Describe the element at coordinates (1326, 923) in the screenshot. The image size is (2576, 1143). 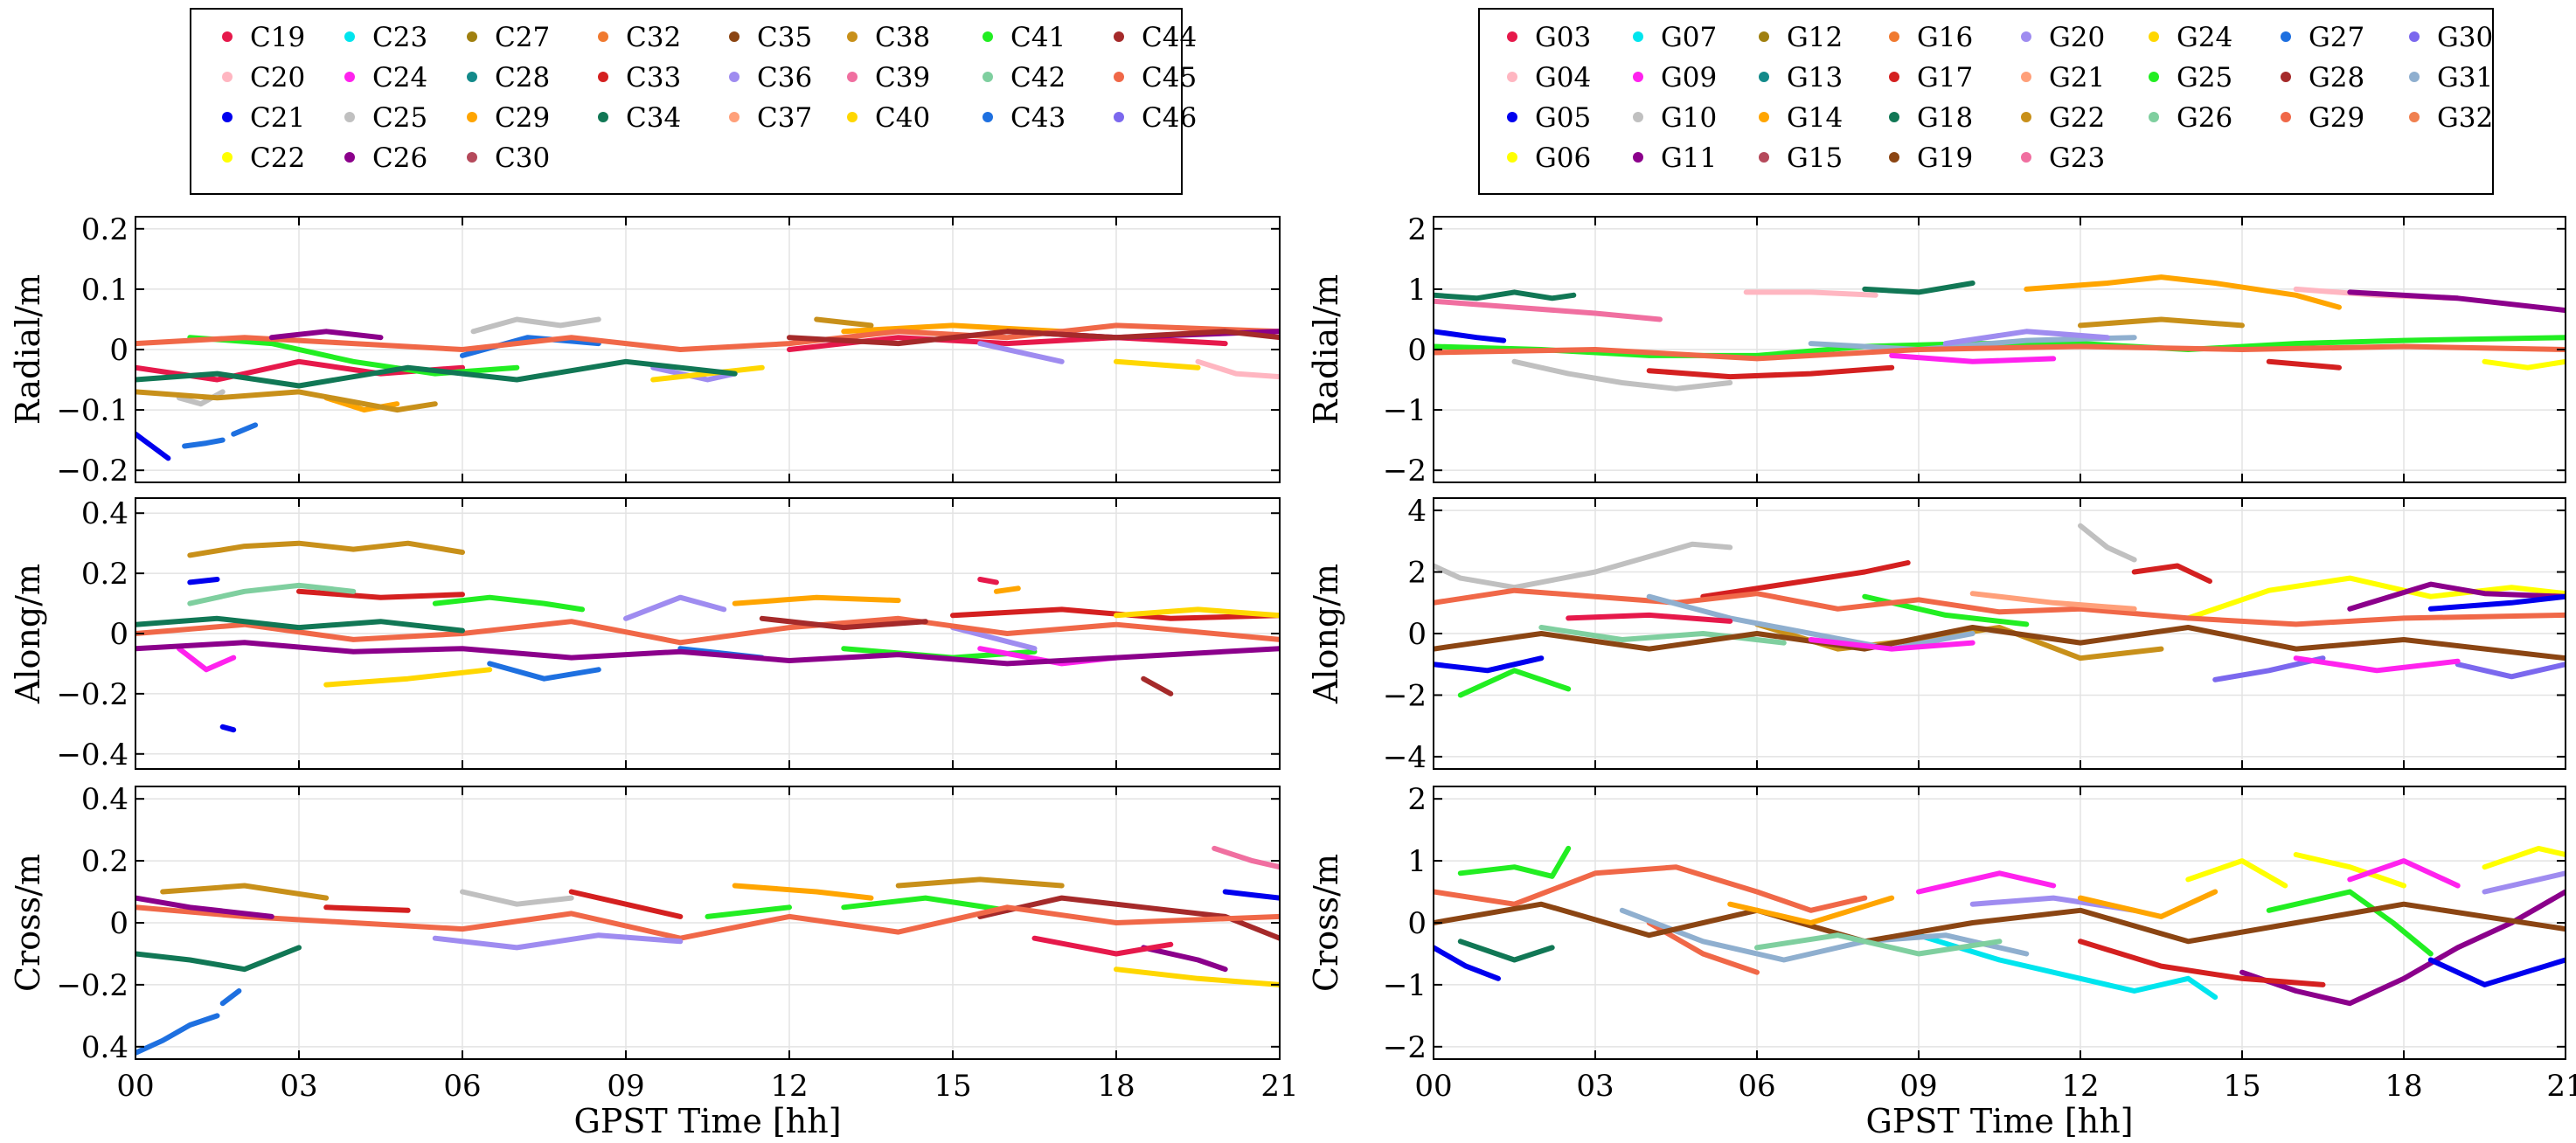
I see `y-axis-label: Cross/m` at that location.